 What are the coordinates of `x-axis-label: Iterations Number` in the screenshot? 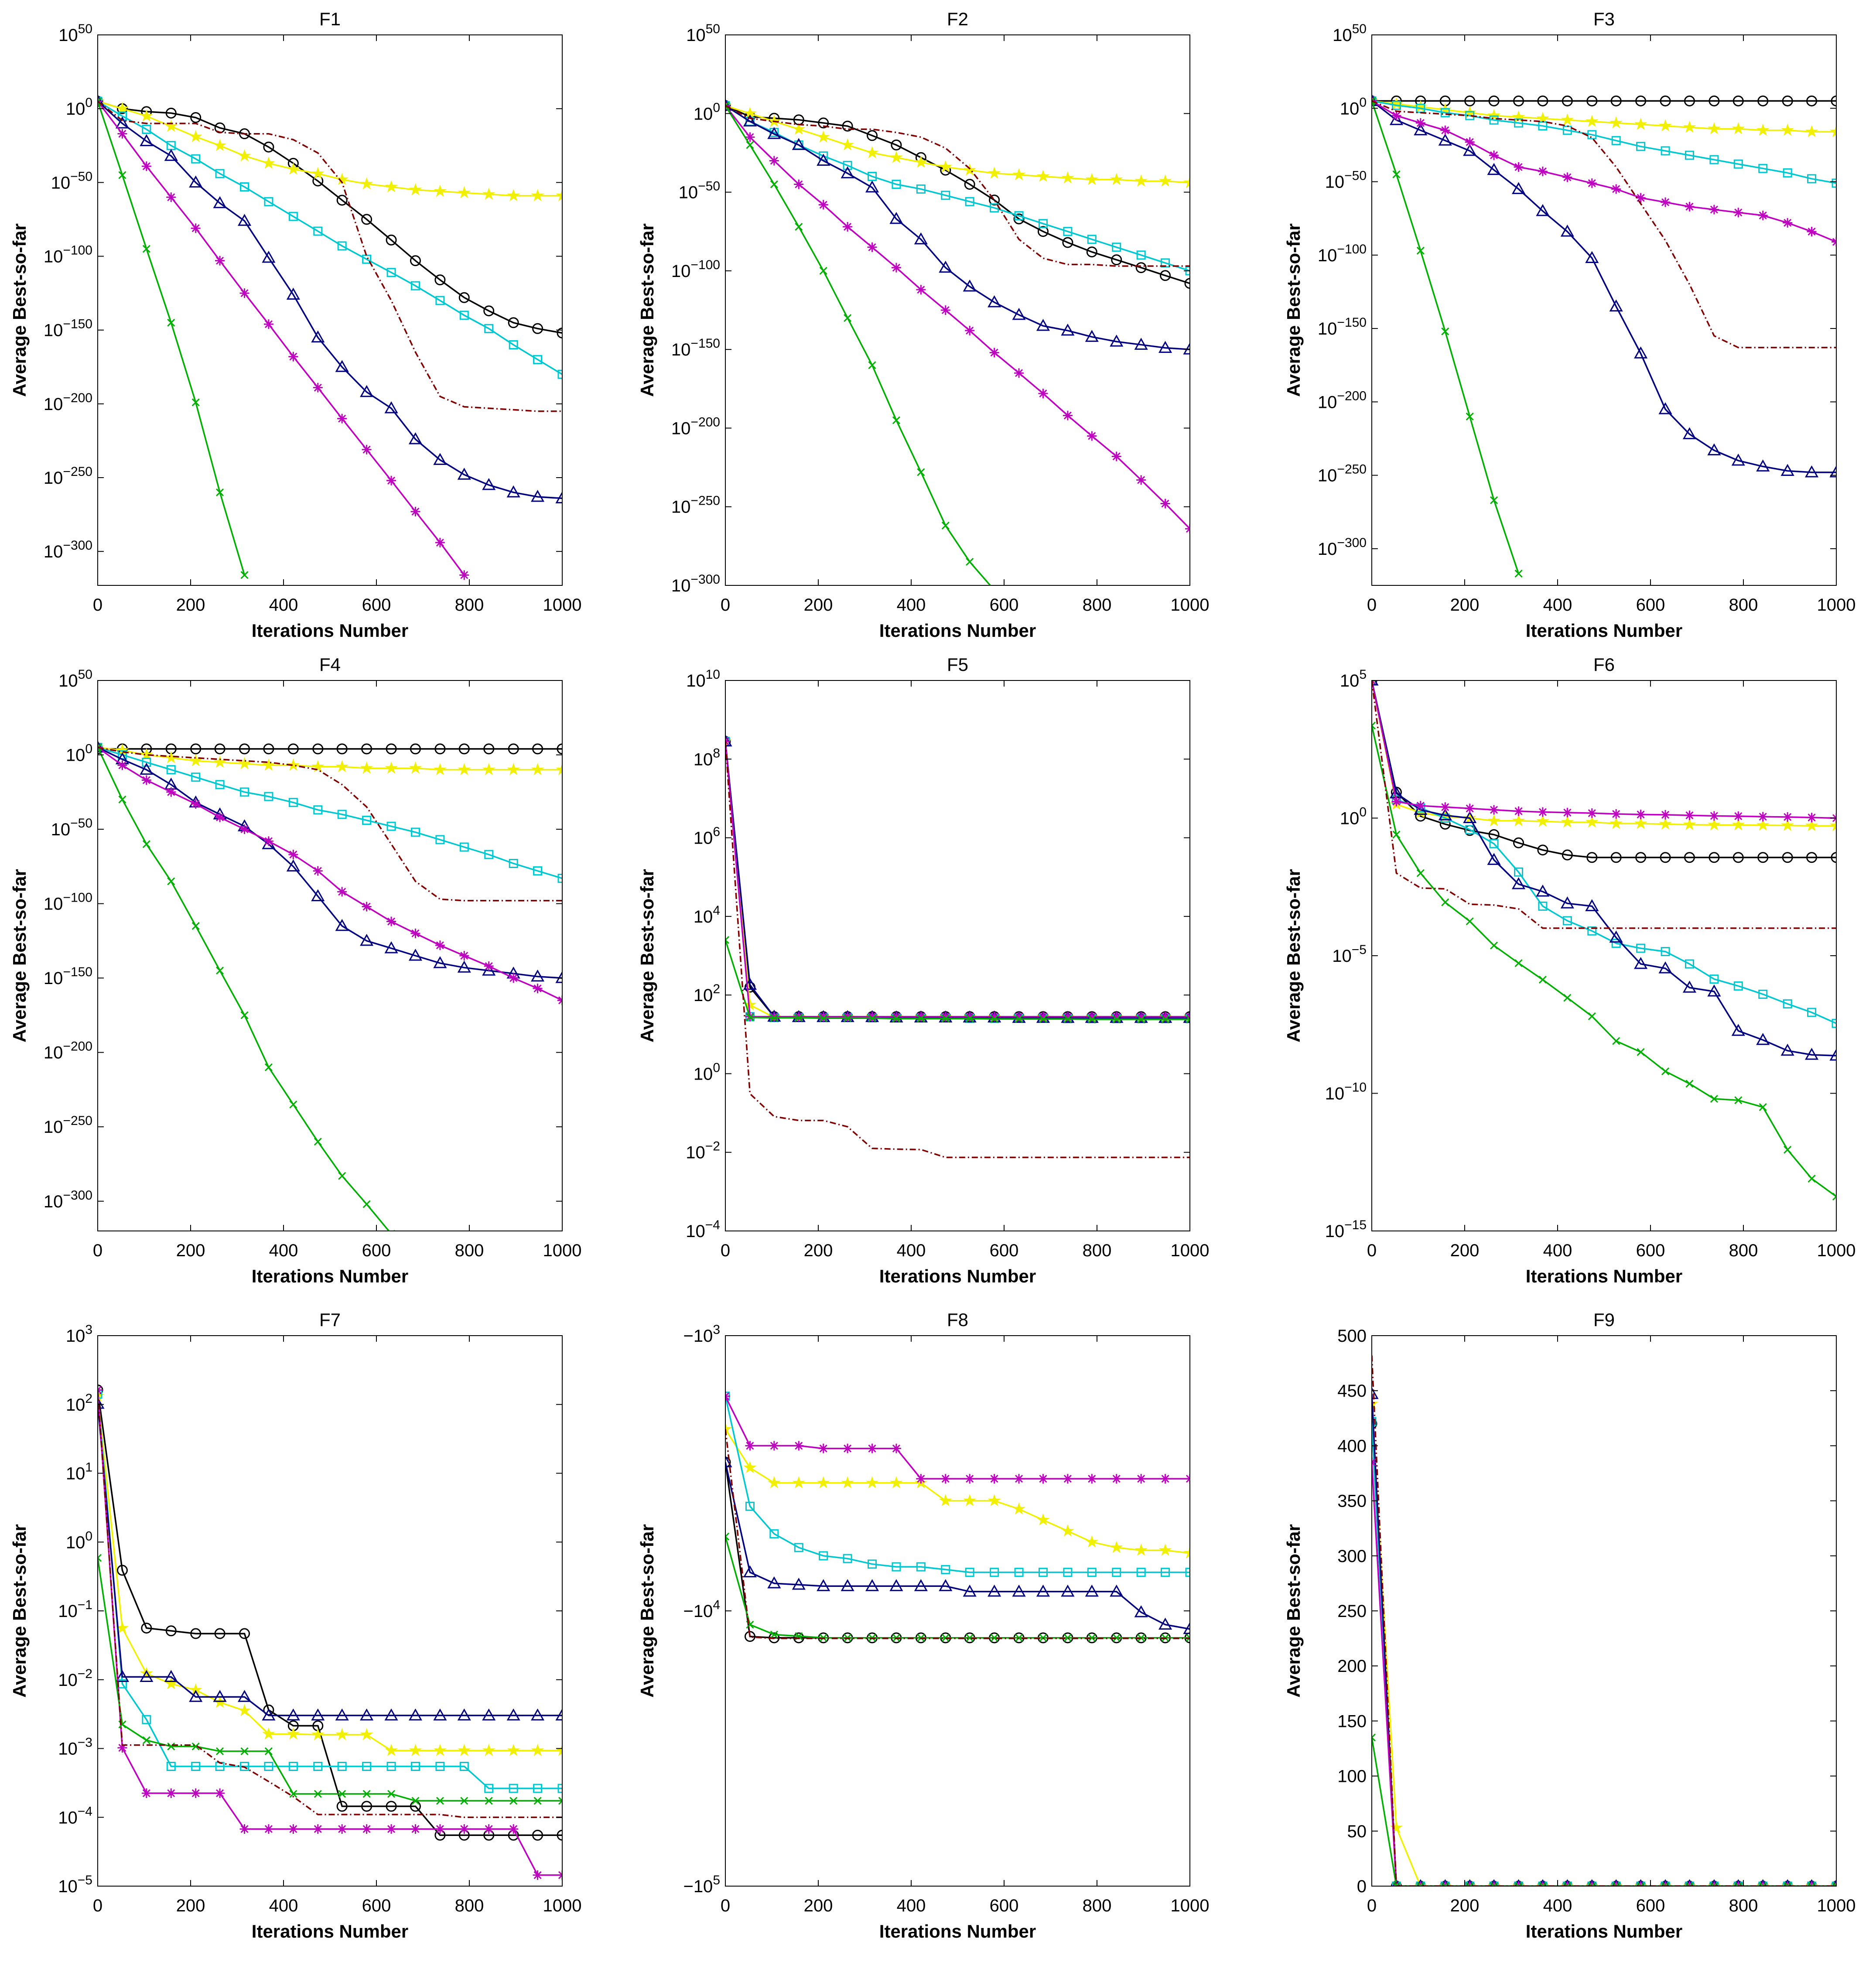 It's located at (330, 1931).